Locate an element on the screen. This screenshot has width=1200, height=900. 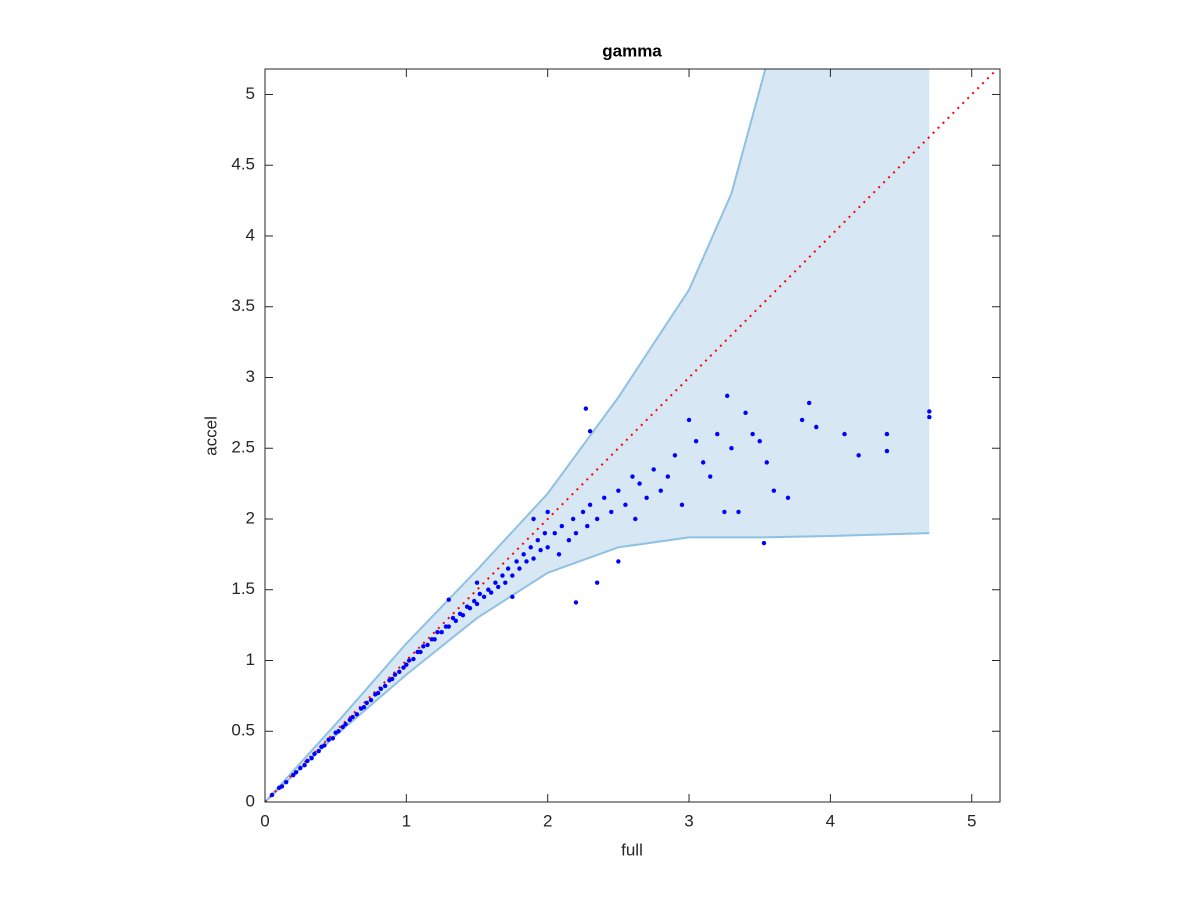
y-tick-label: 3.5 is located at coordinates (243, 305).